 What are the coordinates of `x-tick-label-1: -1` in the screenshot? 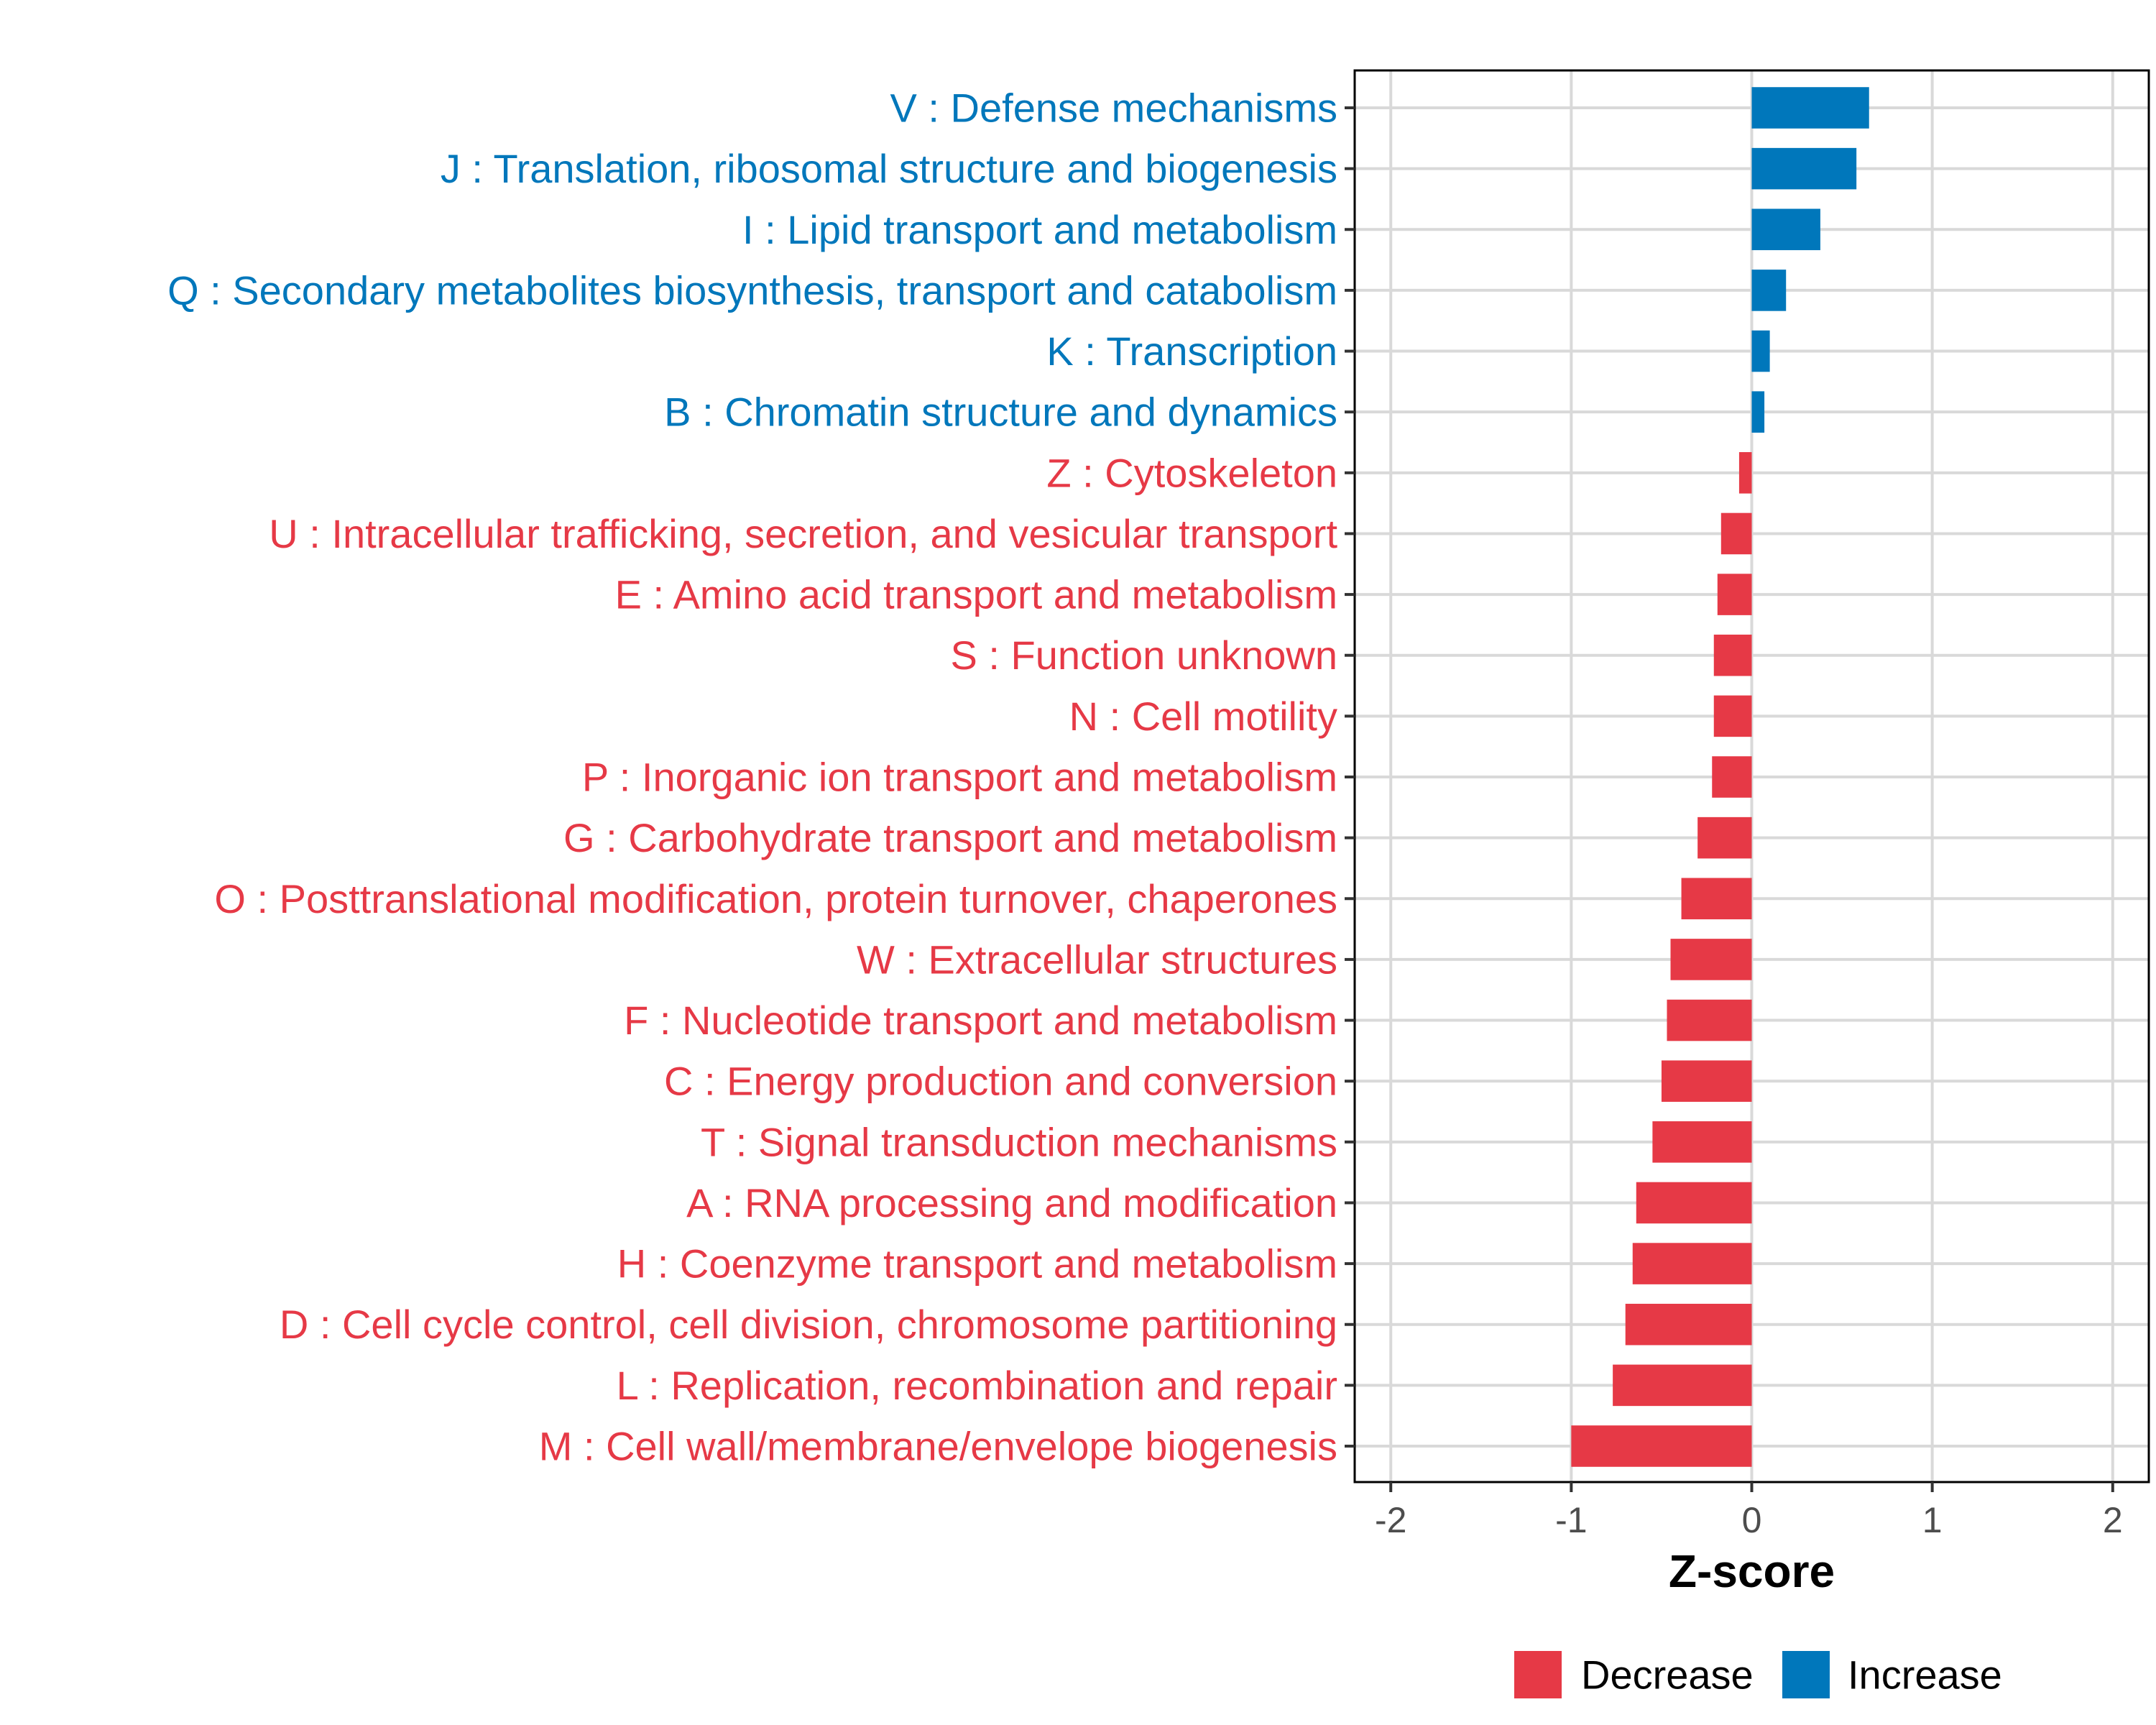 It's located at (1571, 1520).